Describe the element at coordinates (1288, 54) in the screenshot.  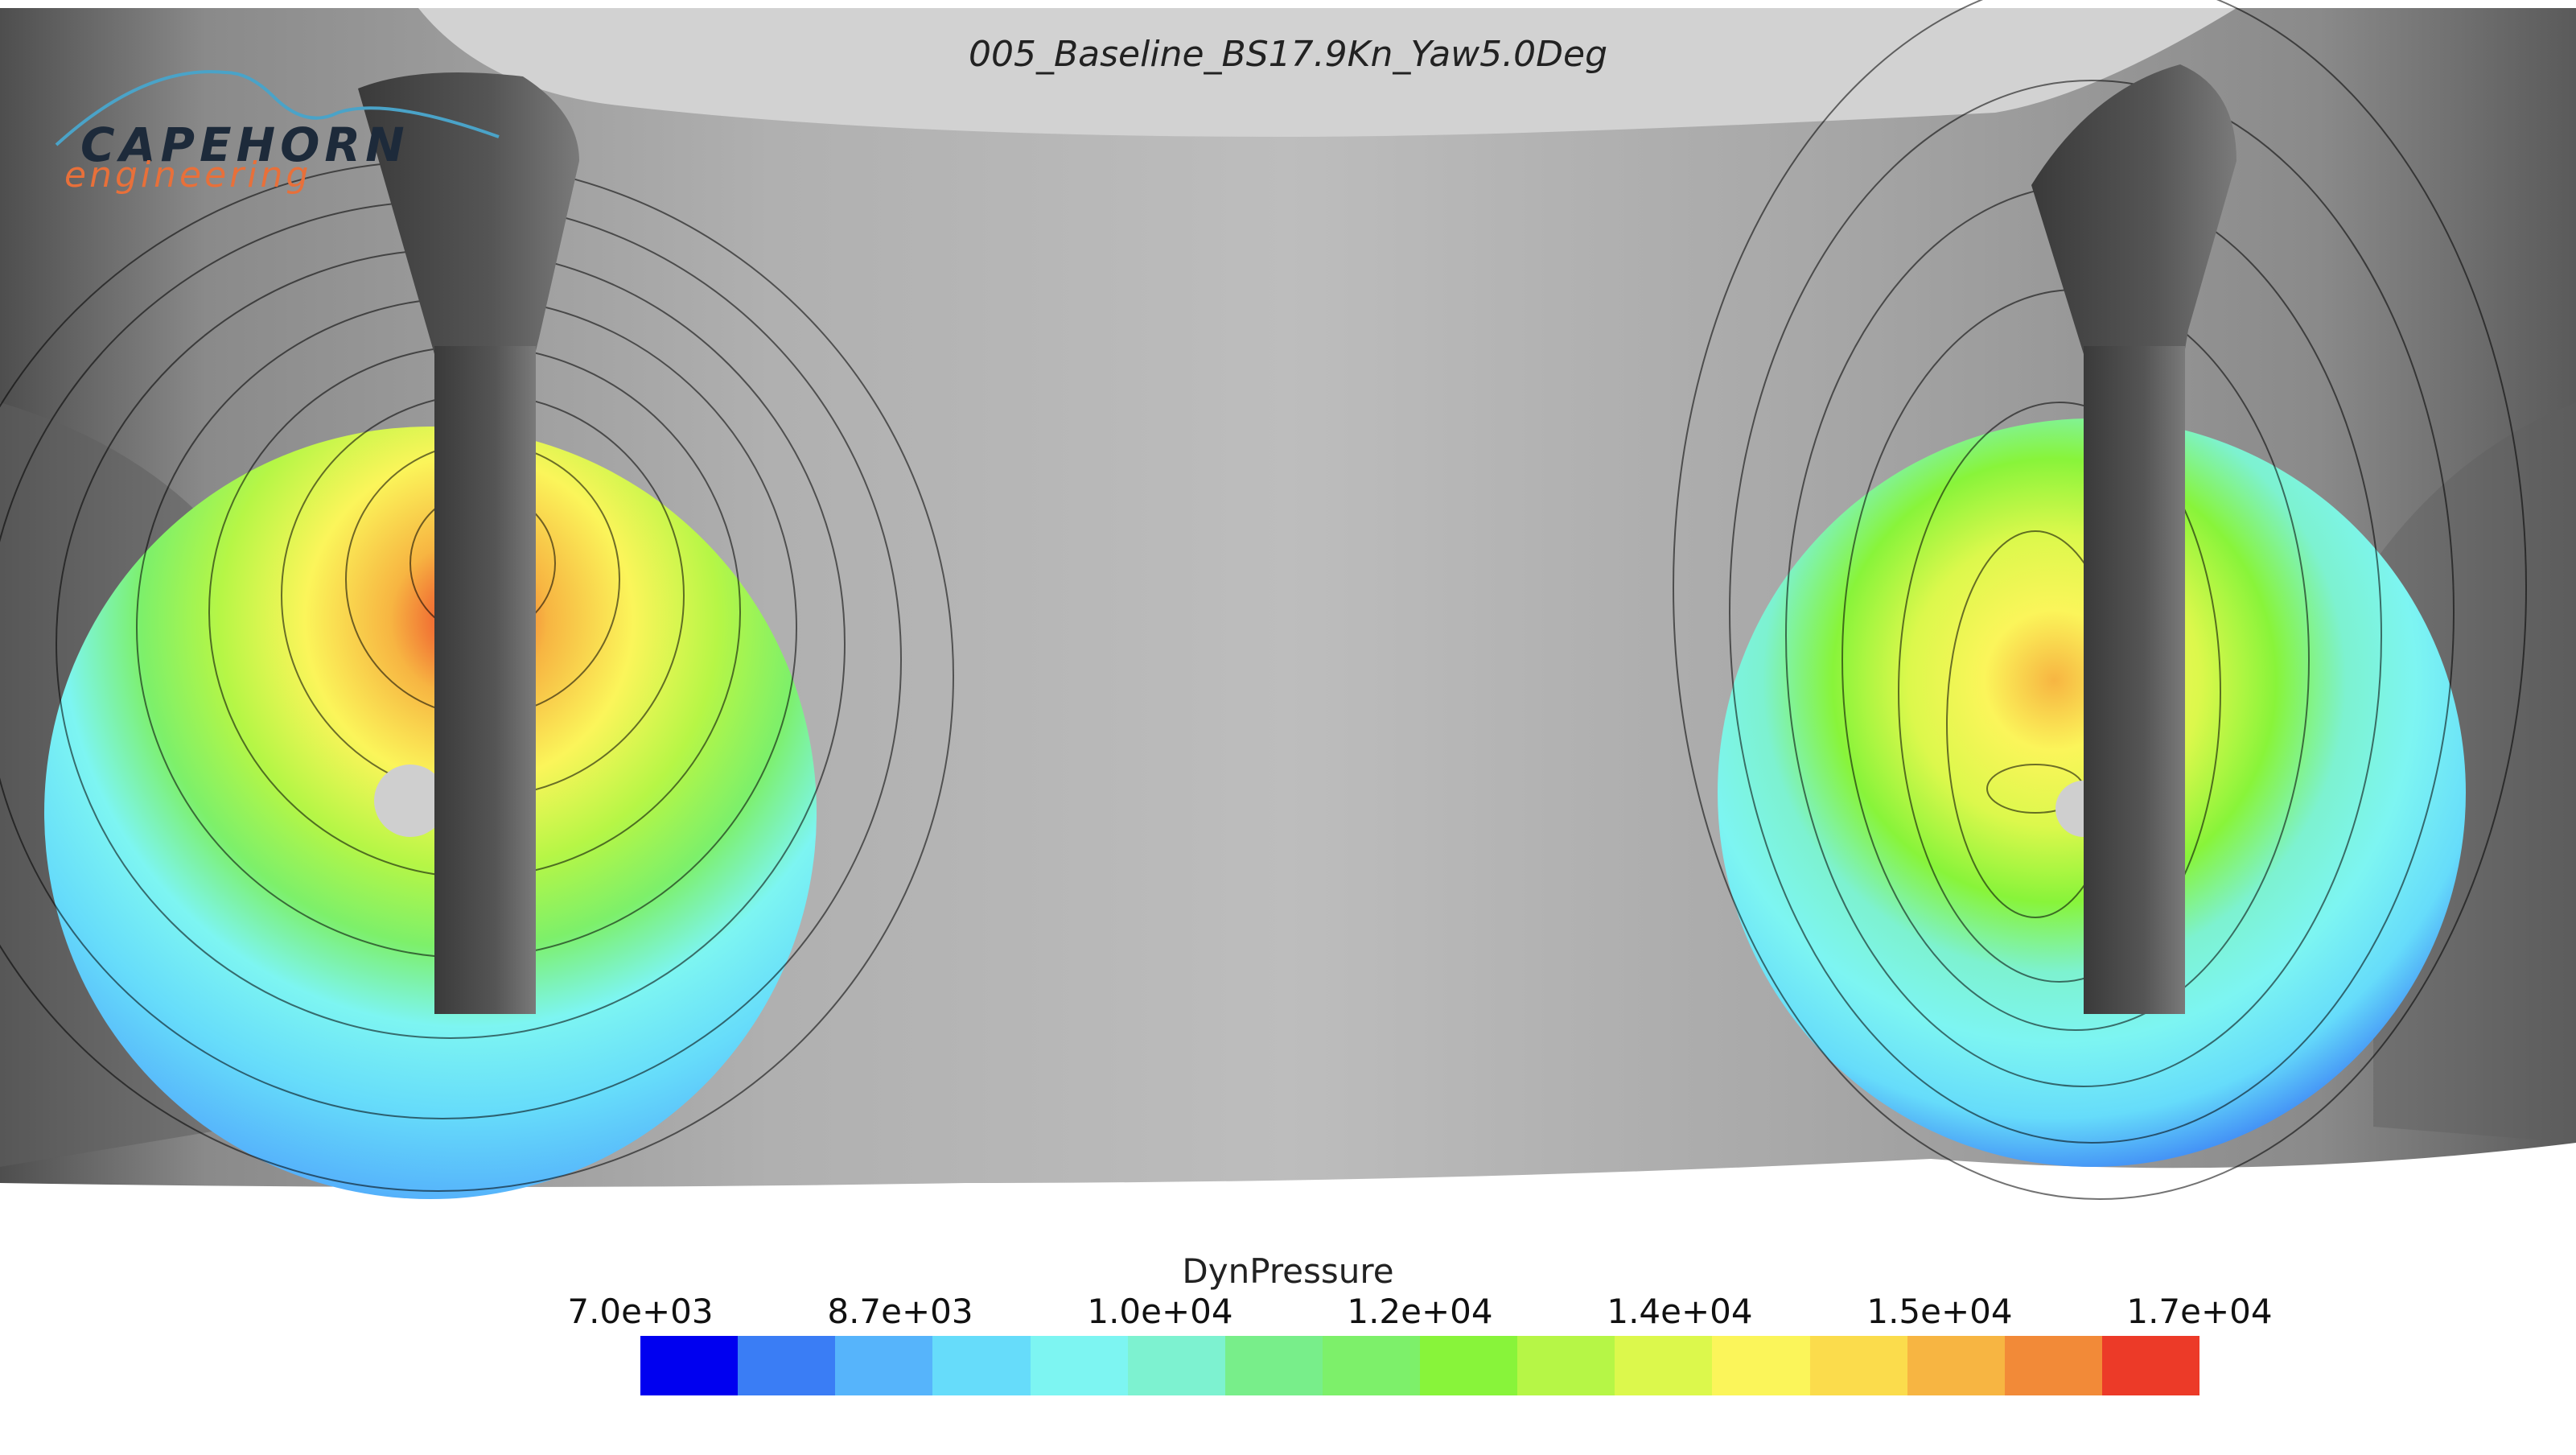
I see `view-title: 005_Baseline_BS17.9Kn_Yaw5.0Deg` at that location.